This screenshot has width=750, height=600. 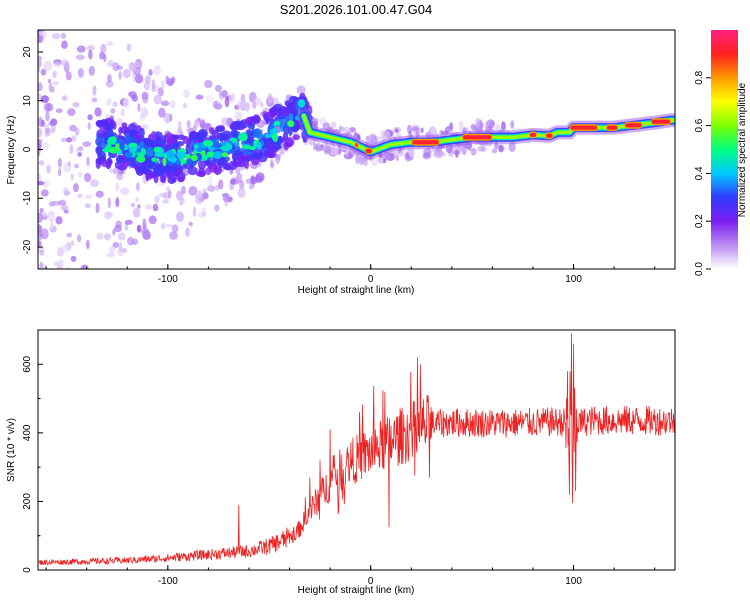 I want to click on spectrogram-ylabel: Frequency (Hz), so click(x=11, y=150).